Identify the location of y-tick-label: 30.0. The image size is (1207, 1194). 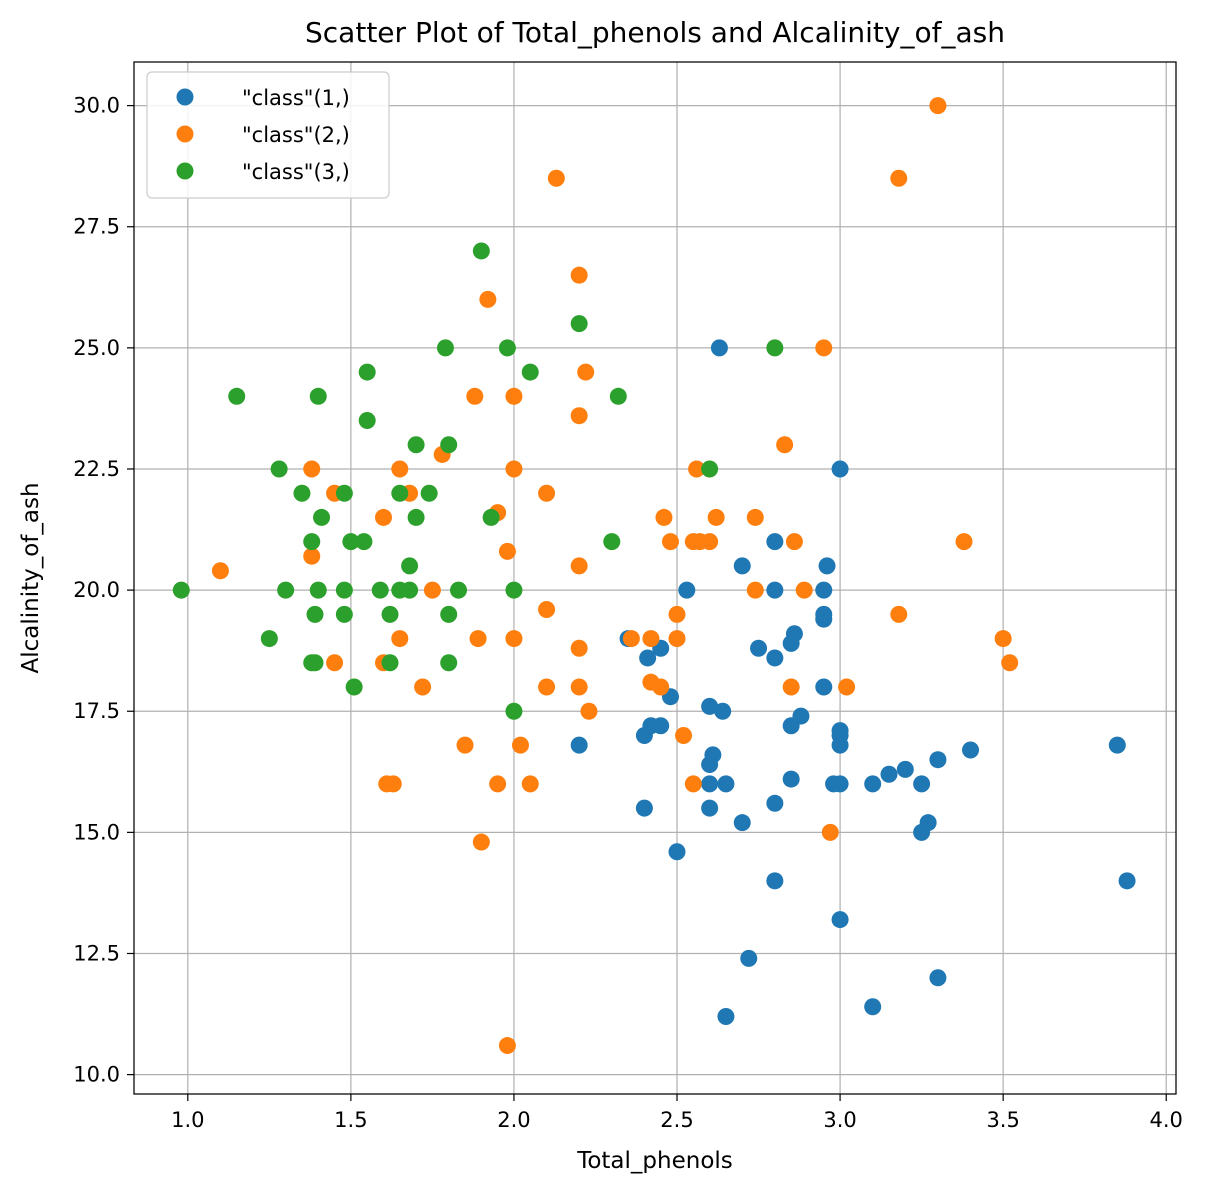
(96, 106).